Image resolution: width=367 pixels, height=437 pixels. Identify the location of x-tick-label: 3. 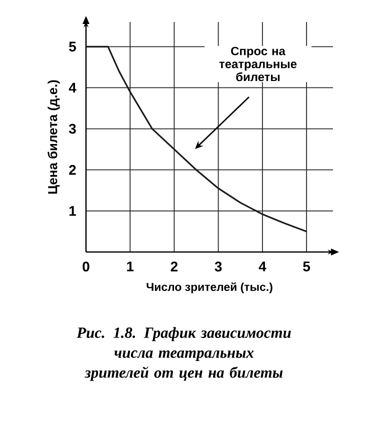
(218, 267).